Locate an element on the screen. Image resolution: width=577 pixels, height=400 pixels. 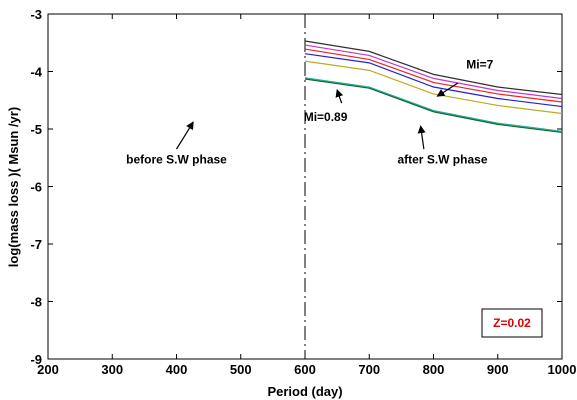
annotation-label: Mi=0.89 is located at coordinates (326, 117).